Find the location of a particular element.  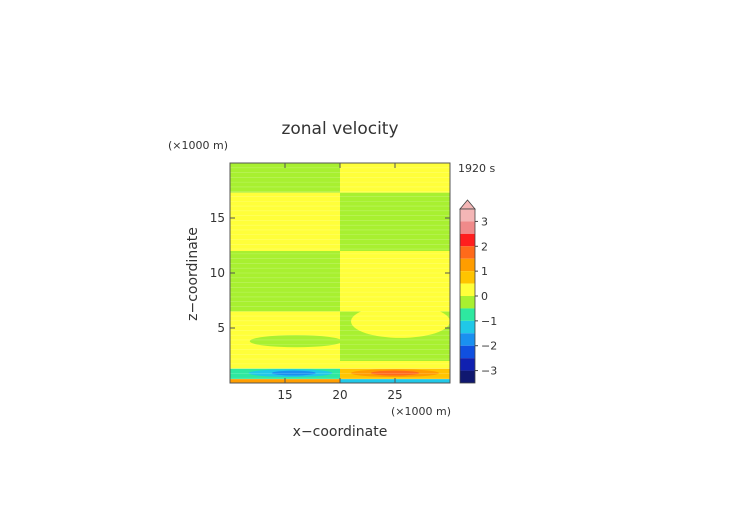

x-scale-label: (×1000 m) is located at coordinates (421, 411).